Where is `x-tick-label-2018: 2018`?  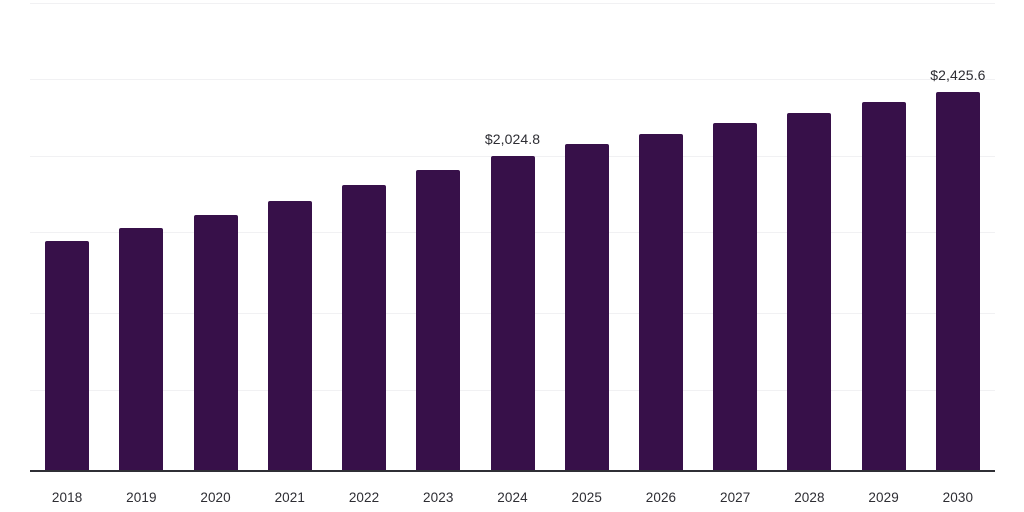
x-tick-label-2018: 2018 is located at coordinates (67, 497).